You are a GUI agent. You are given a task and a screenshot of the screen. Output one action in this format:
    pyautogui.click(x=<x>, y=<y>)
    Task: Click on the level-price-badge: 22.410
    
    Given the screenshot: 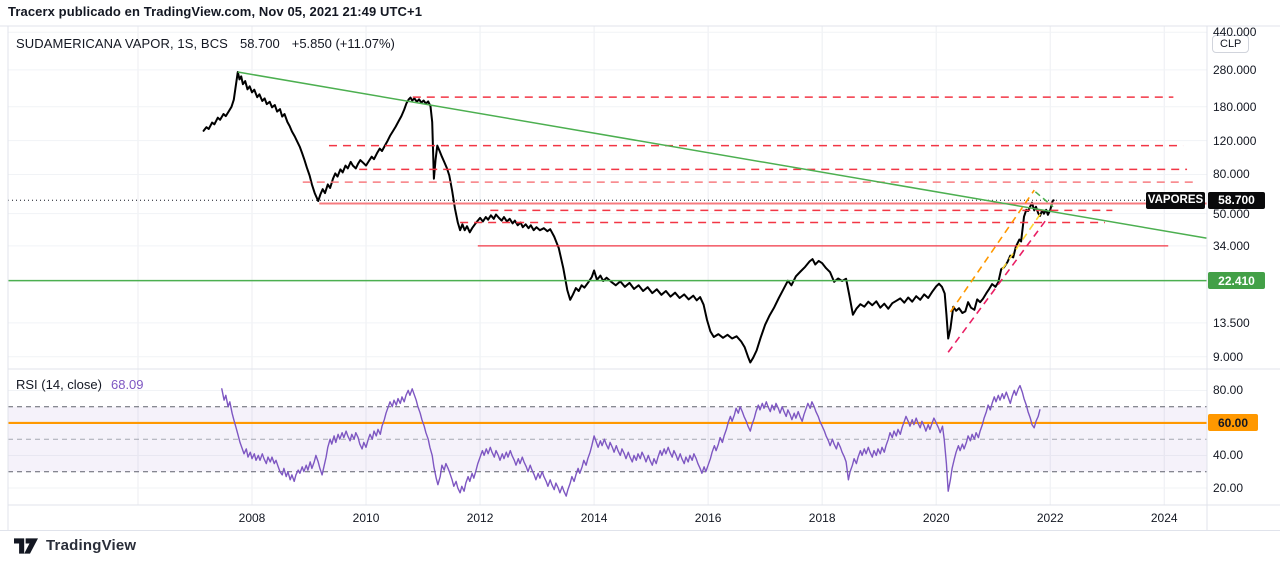 What is the action you would take?
    pyautogui.click(x=1236, y=281)
    